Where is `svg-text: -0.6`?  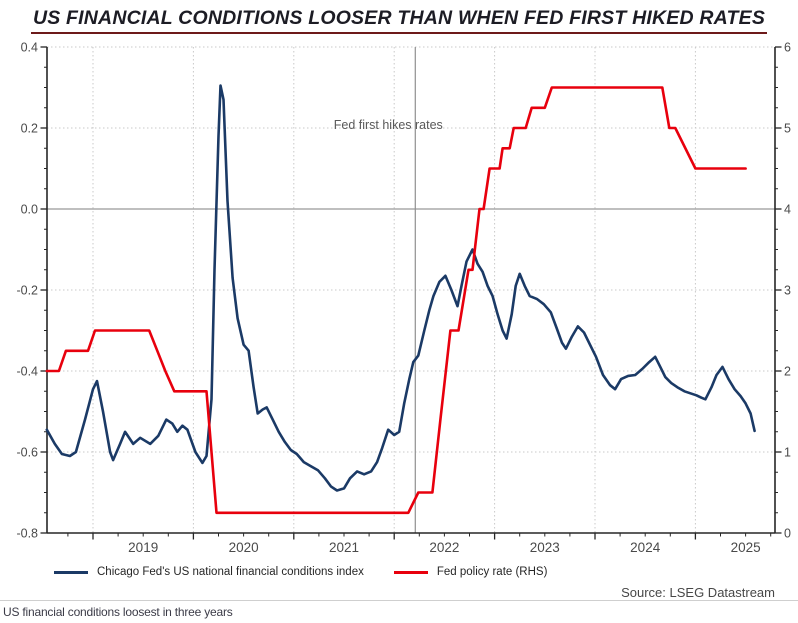
svg-text: -0.6 is located at coordinates (27, 453).